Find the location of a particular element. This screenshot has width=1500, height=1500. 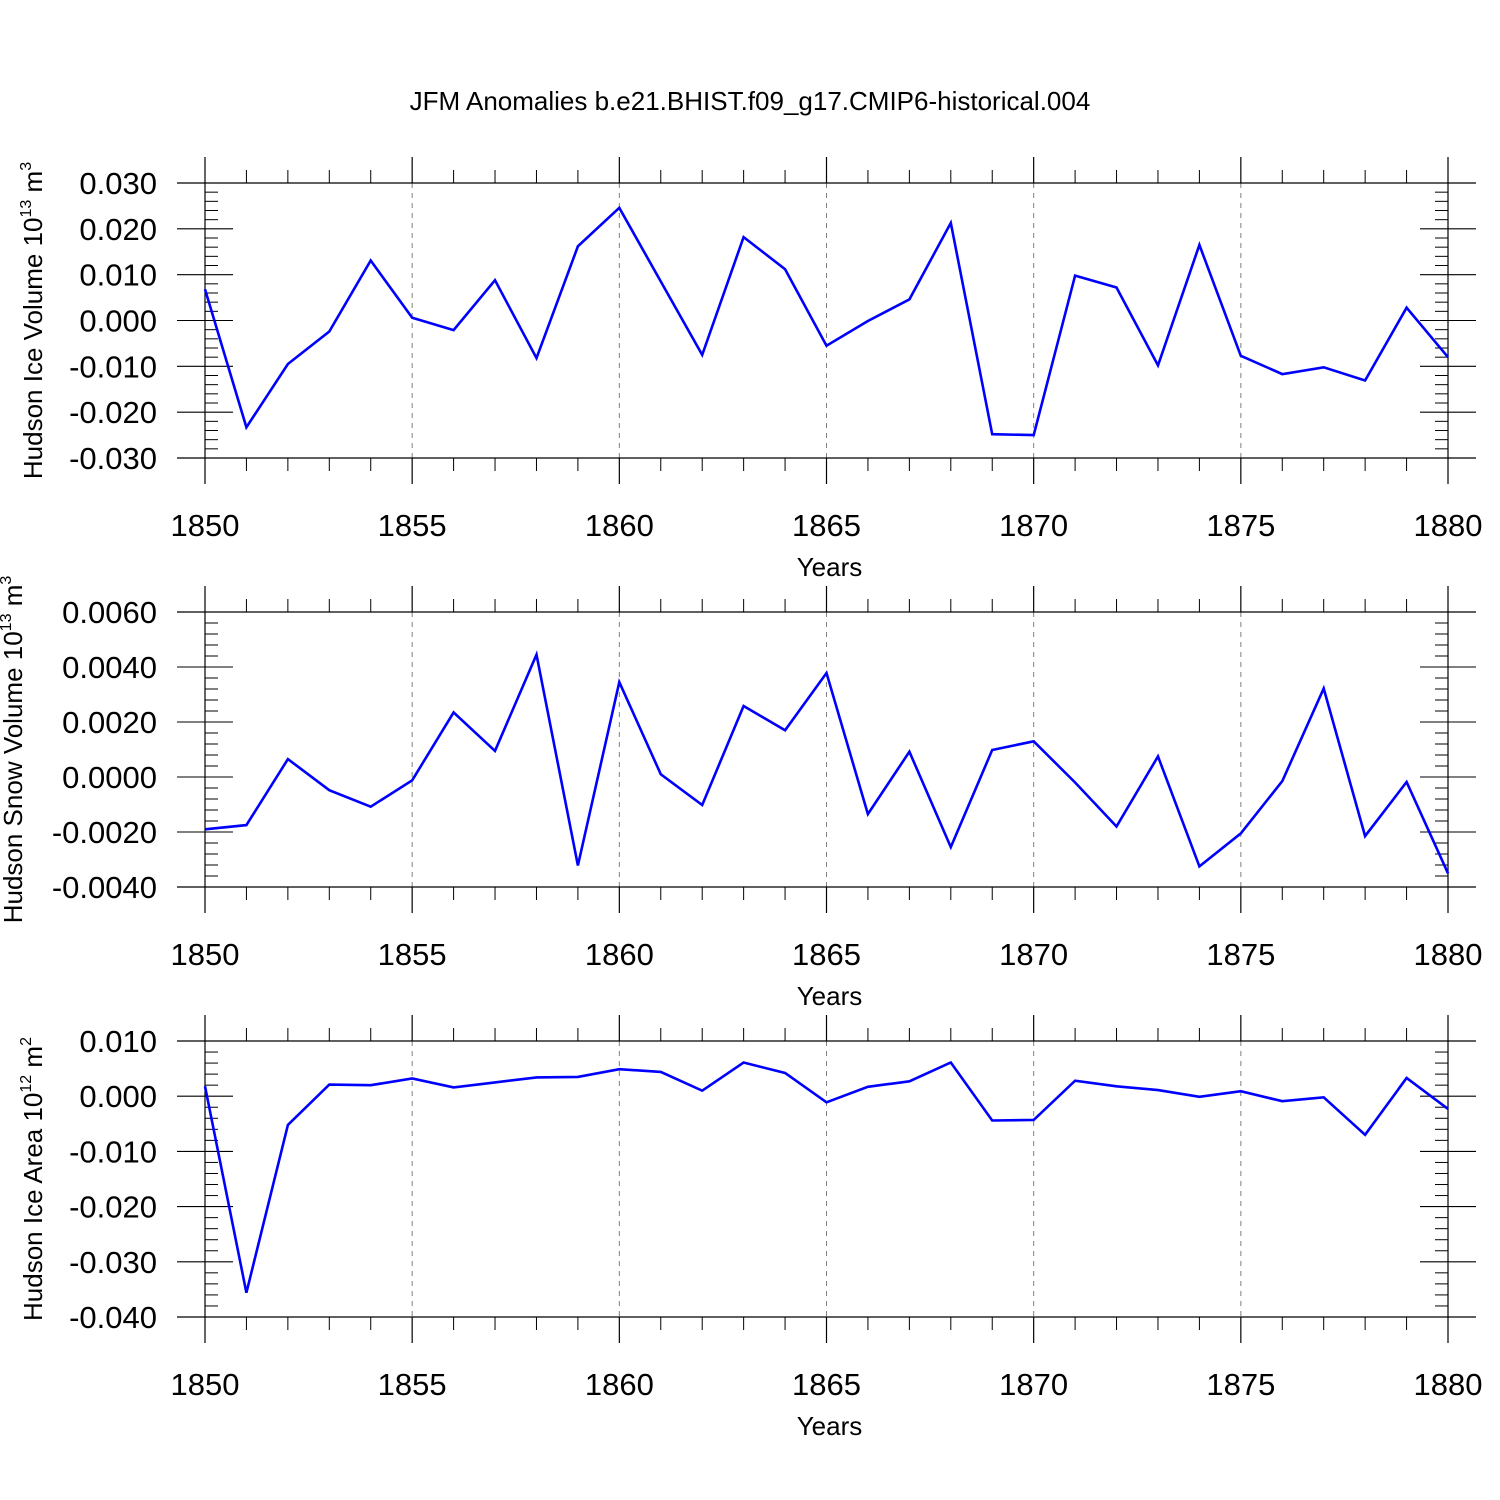

y-axis-label-main: Hudson Ice Volume 10 is located at coordinates (33, 348).